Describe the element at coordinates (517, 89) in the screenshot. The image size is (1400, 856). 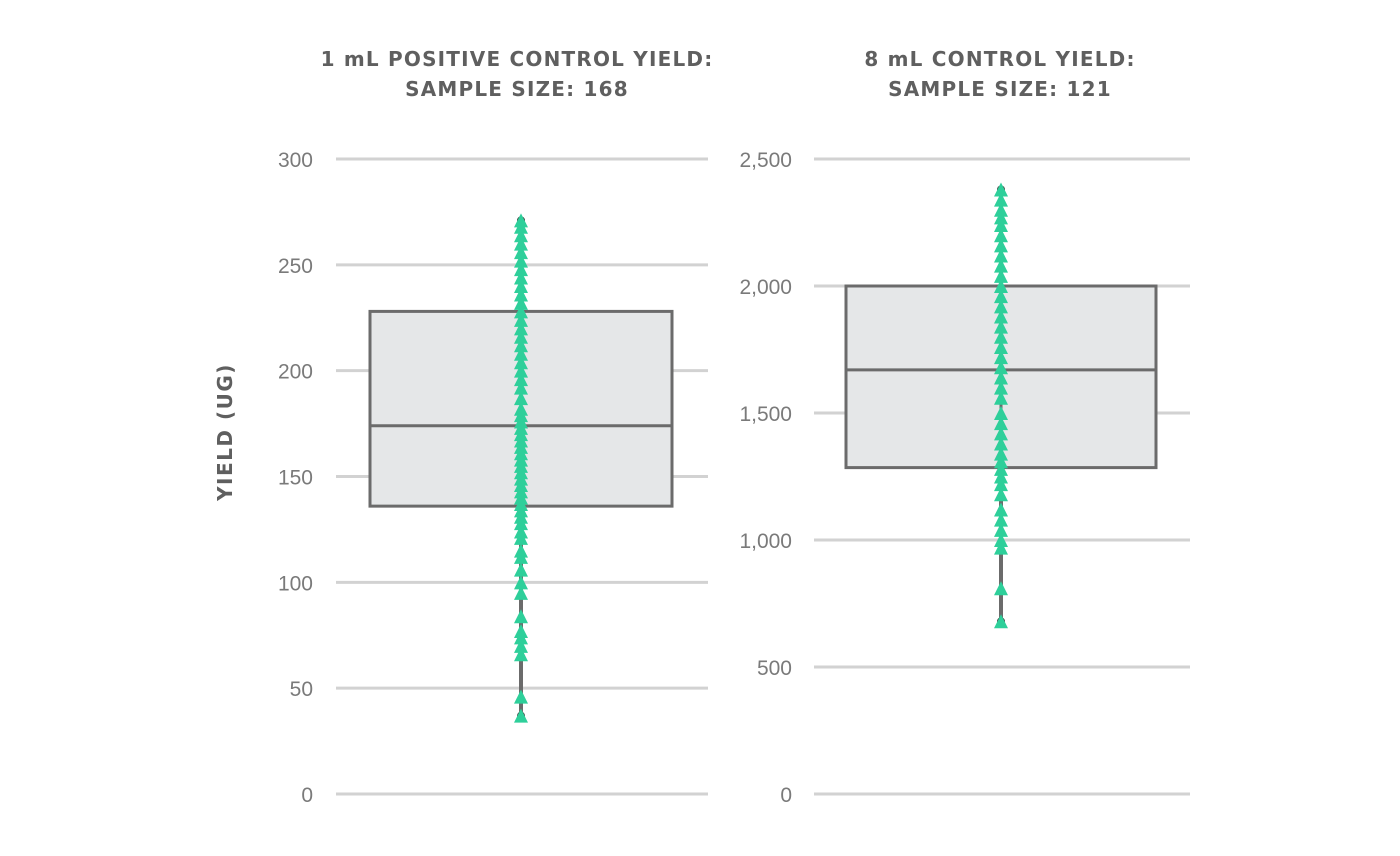
I see `chart-1-title-line-2: SAMPLE SIZE: 168` at that location.